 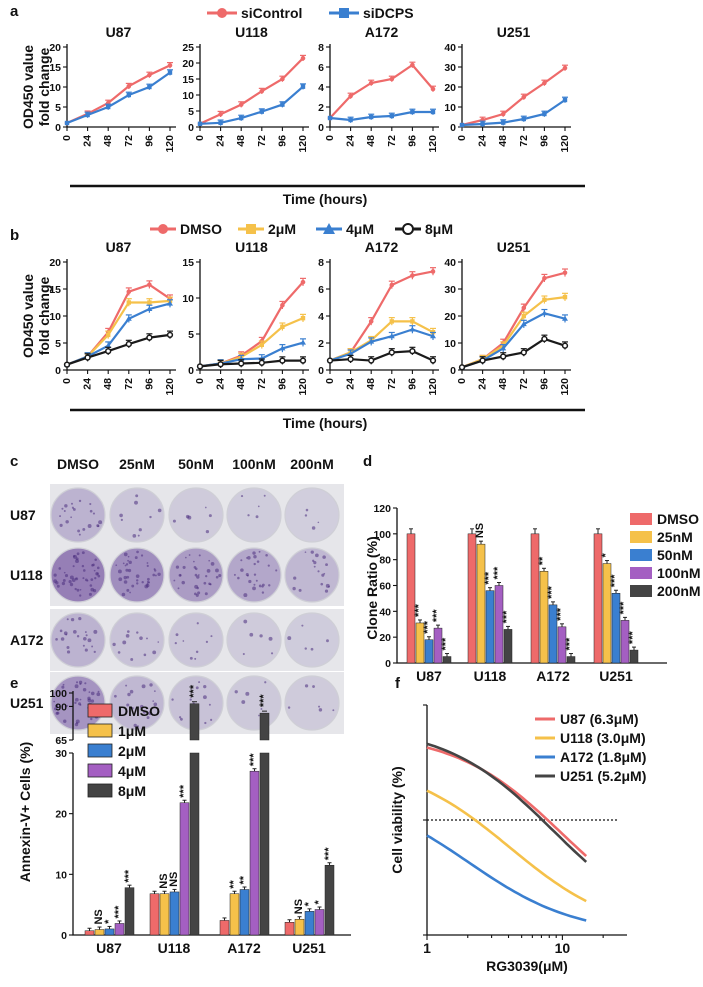 I want to click on y-tick-label: 10, so click(x=55, y=88).